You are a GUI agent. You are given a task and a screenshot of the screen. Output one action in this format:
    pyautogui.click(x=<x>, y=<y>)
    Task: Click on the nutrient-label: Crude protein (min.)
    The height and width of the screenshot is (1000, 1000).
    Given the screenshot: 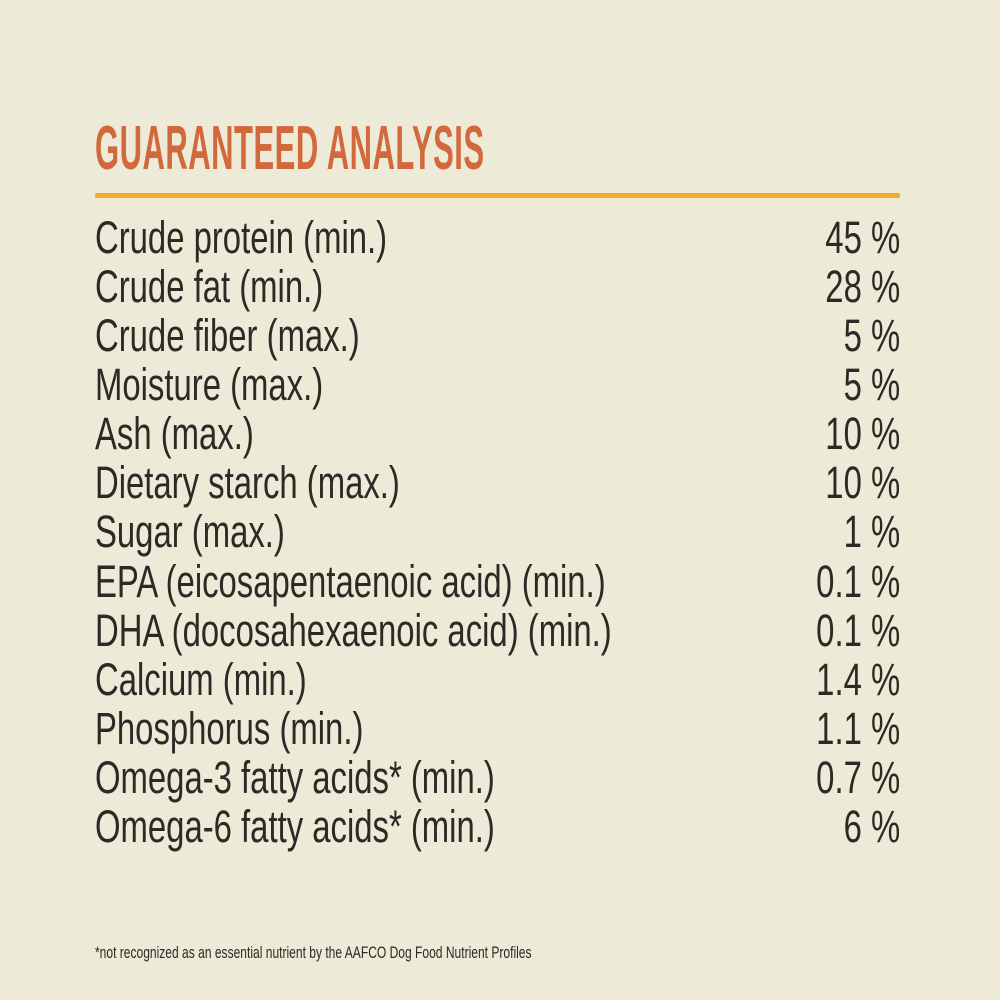 What is the action you would take?
    pyautogui.click(x=241, y=237)
    